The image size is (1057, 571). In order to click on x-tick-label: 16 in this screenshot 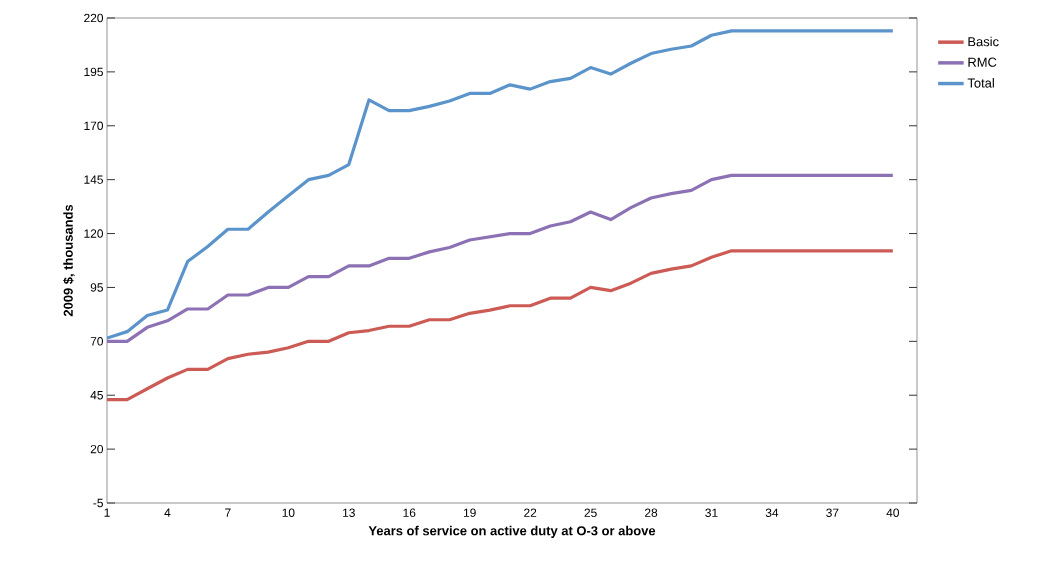, I will do `click(409, 512)`.